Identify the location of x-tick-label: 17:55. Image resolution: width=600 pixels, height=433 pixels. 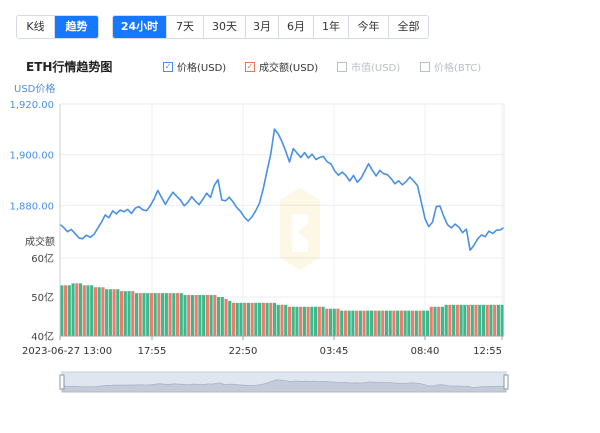
(152, 351).